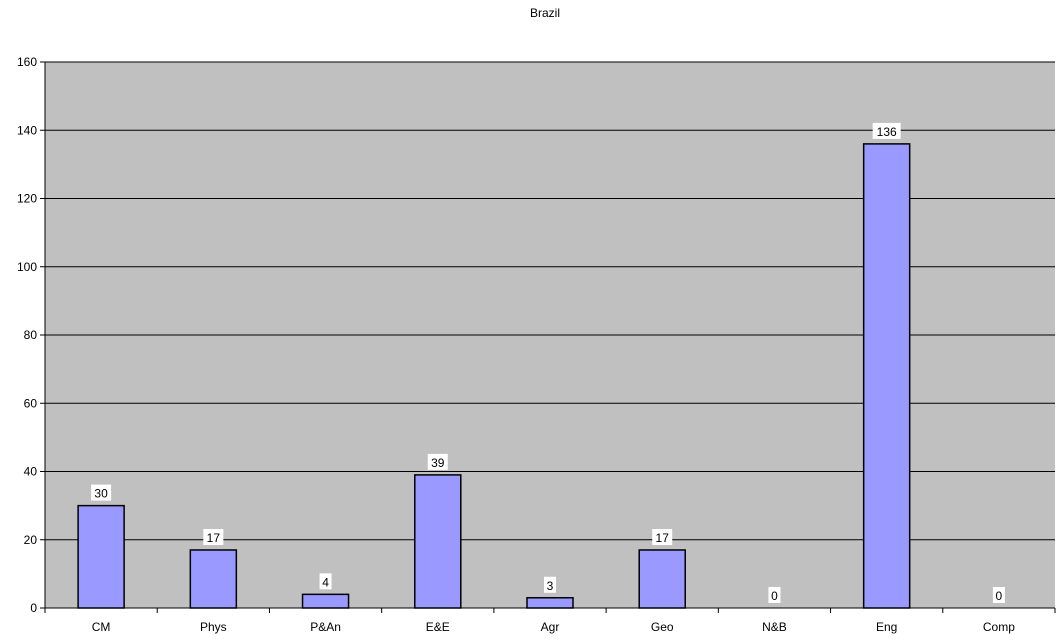 The width and height of the screenshot is (1060, 640). What do you see at coordinates (31, 472) in the screenshot?
I see `y-tick-label: 40` at bounding box center [31, 472].